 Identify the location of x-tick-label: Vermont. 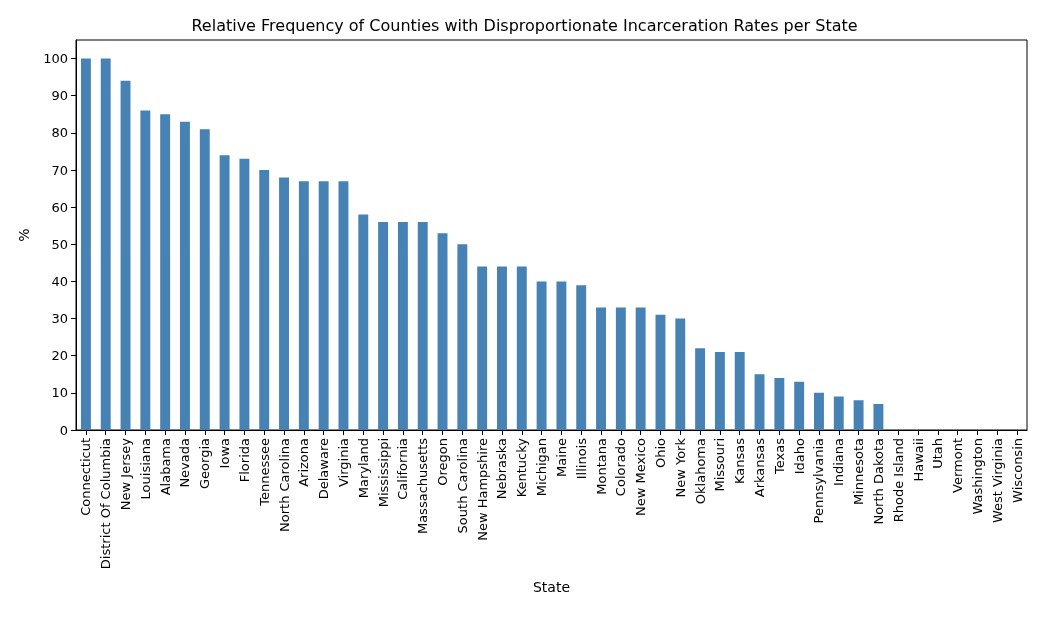
(958, 465).